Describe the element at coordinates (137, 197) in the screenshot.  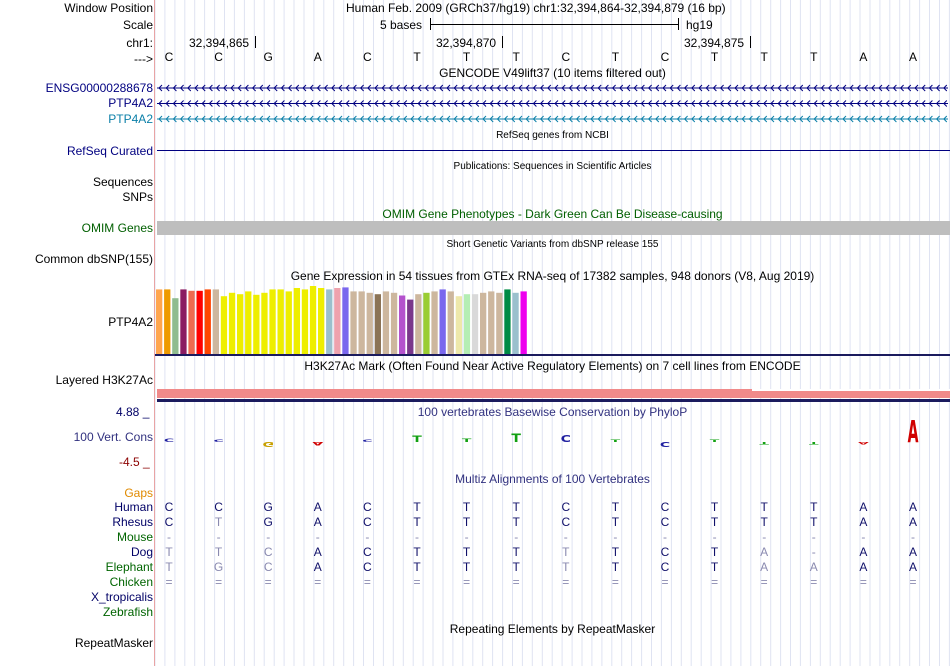
I see `publications-snps-label: SNPs` at that location.